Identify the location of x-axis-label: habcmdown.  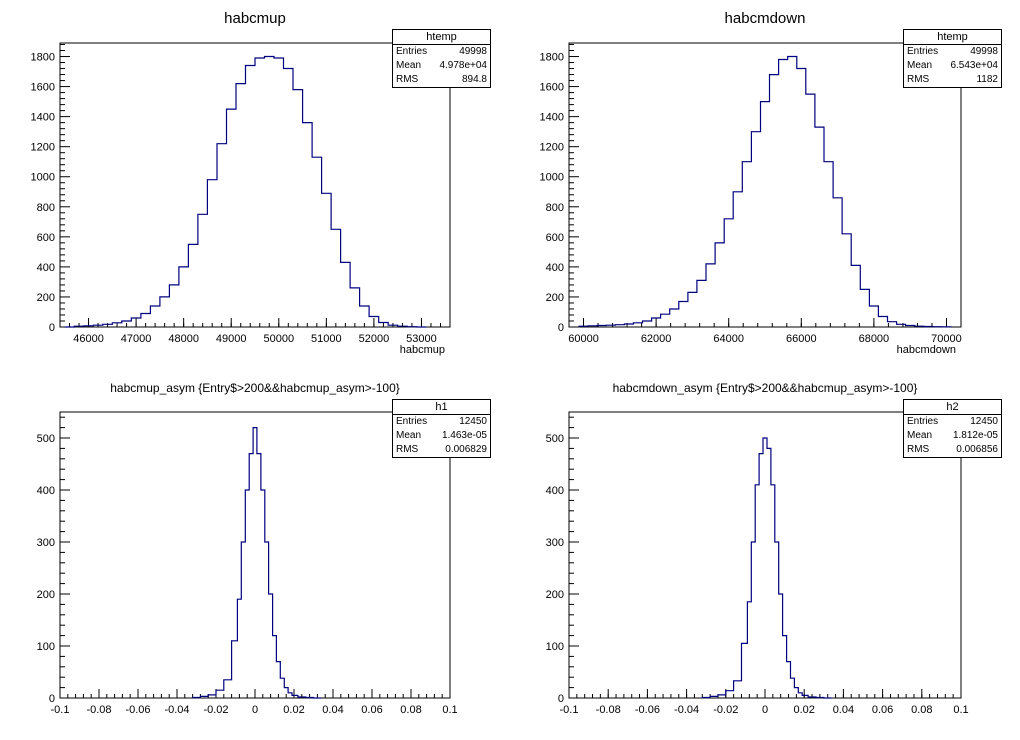
(926, 350).